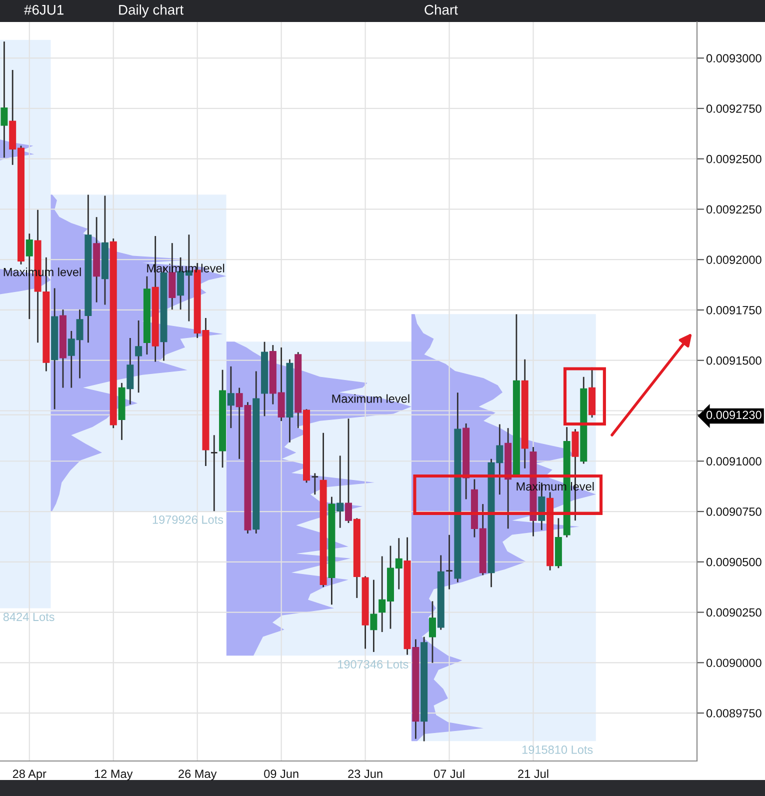 The width and height of the screenshot is (765, 796). I want to click on annotation: 8424 Lots, so click(28, 617).